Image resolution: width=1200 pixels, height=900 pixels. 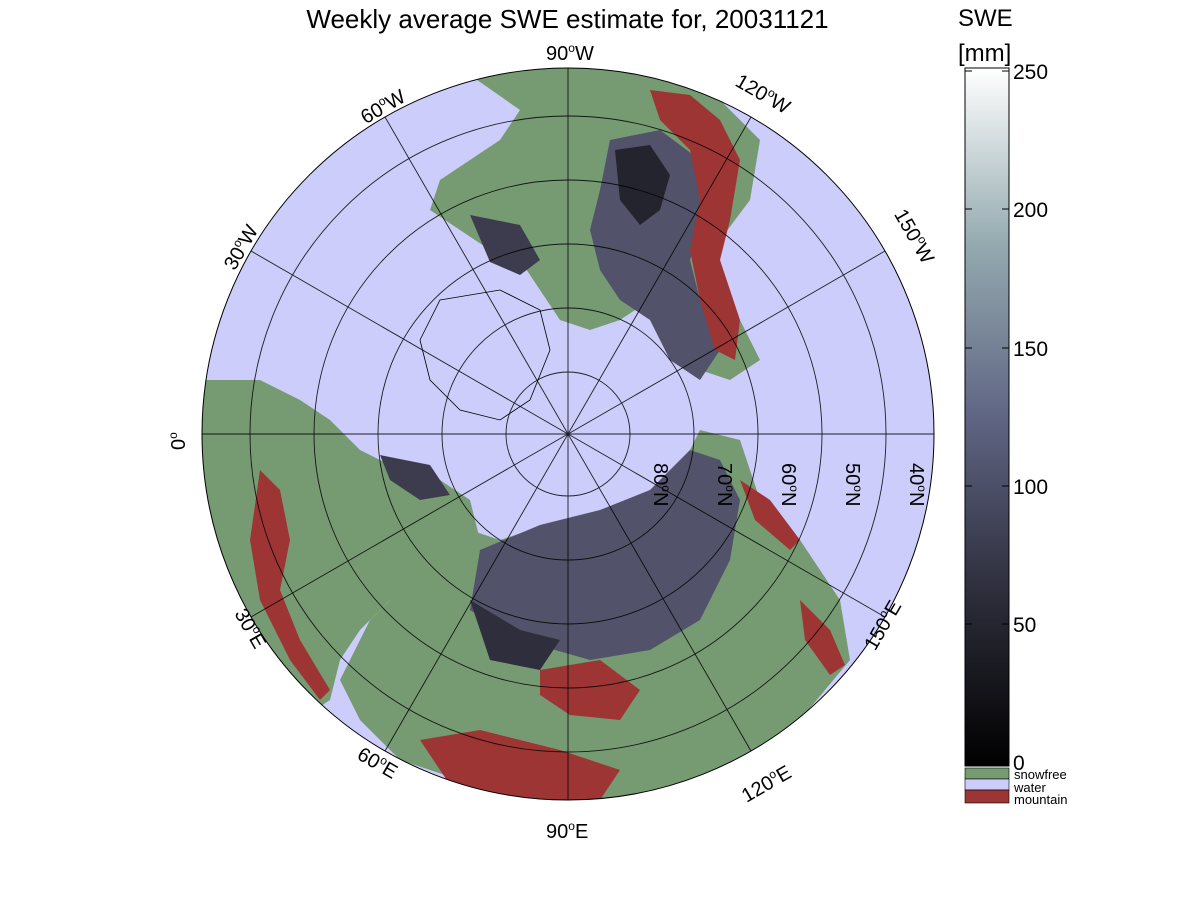 What do you see at coordinates (914, 236) in the screenshot?
I see `lon-label-150w: 150oW` at bounding box center [914, 236].